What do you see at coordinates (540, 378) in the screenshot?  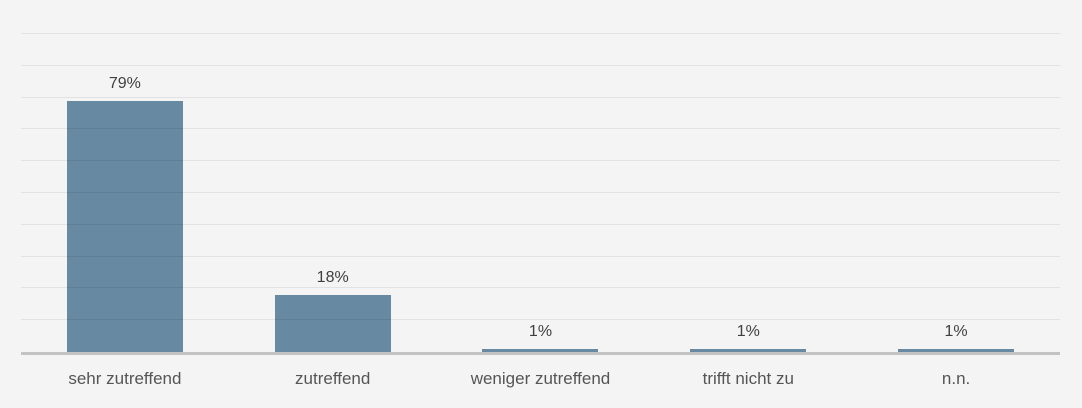 I see `category-label: weniger zutreffend` at bounding box center [540, 378].